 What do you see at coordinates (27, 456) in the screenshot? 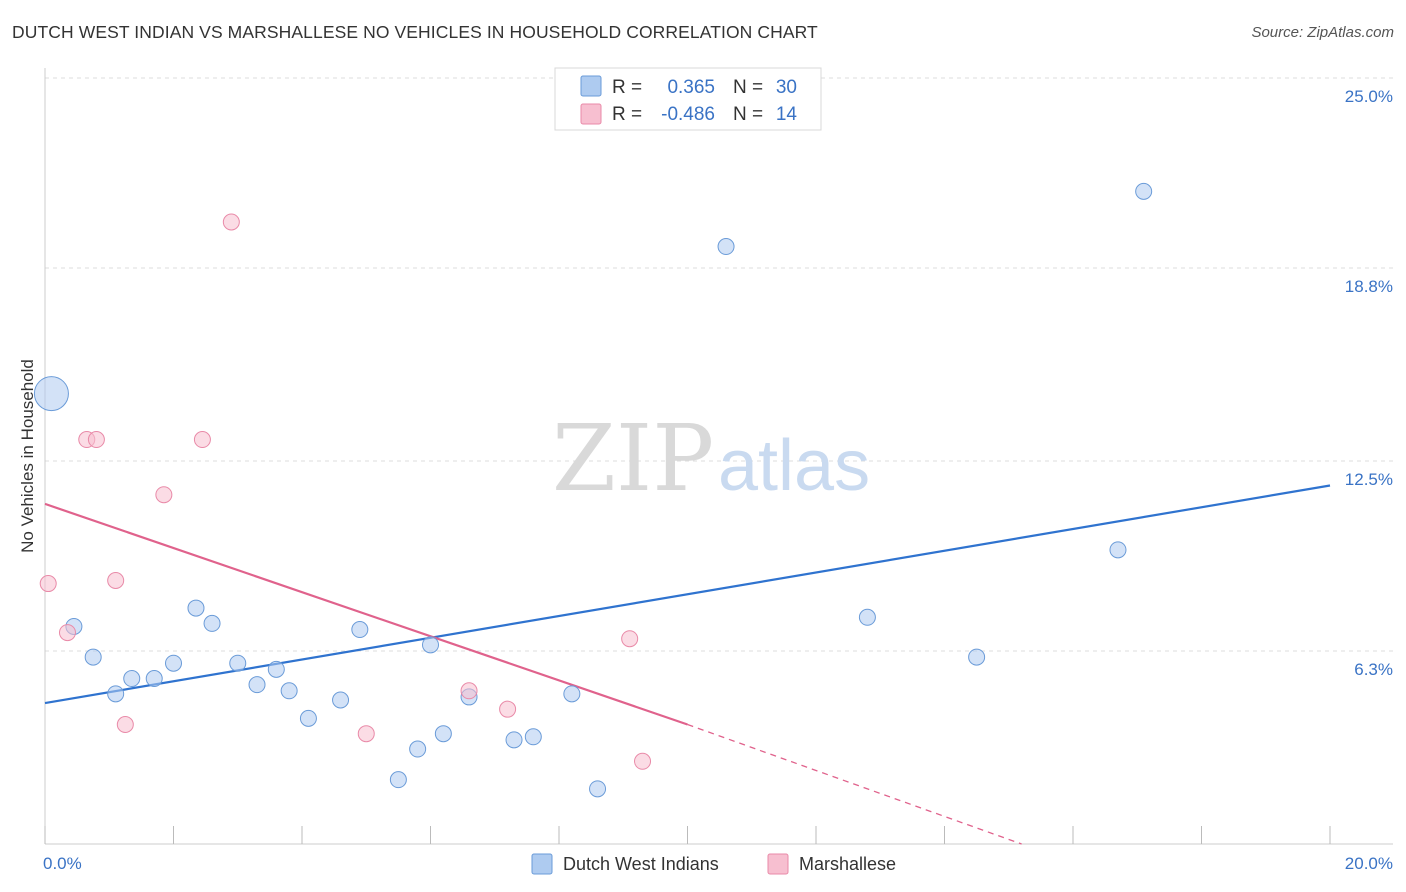
I see `y-axis-title: No Vehicles in Household` at bounding box center [27, 456].